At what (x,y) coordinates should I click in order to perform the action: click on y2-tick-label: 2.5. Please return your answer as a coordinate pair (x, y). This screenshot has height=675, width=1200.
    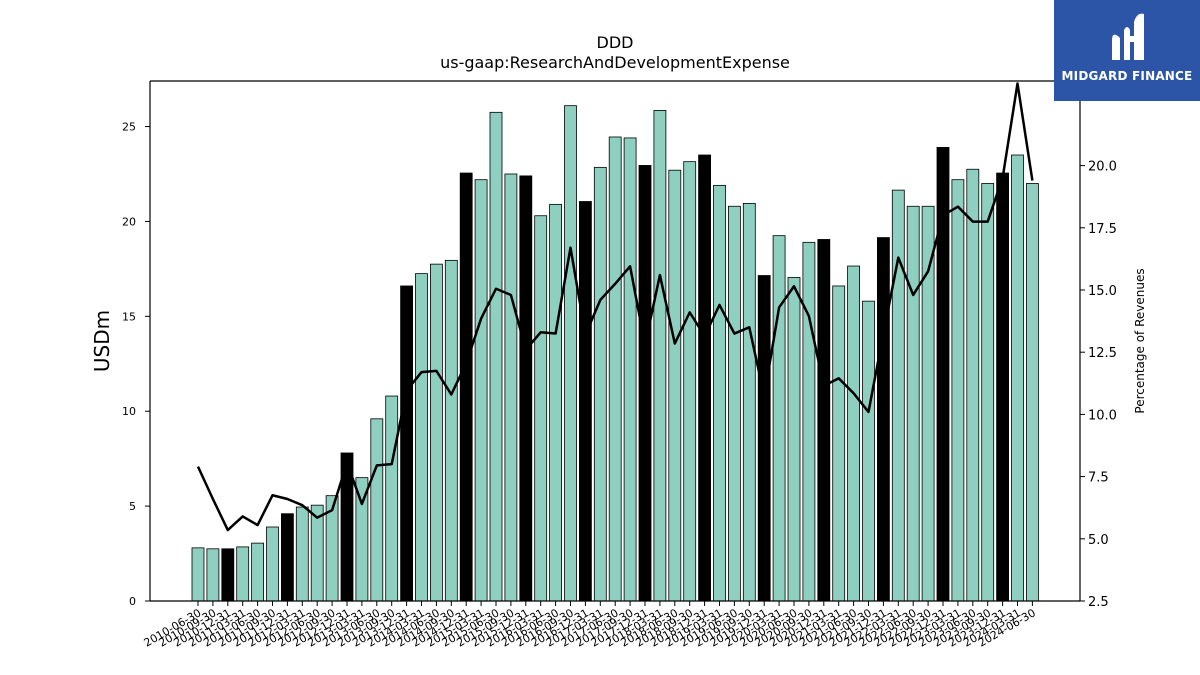
    Looking at the image, I should click on (1098, 602).